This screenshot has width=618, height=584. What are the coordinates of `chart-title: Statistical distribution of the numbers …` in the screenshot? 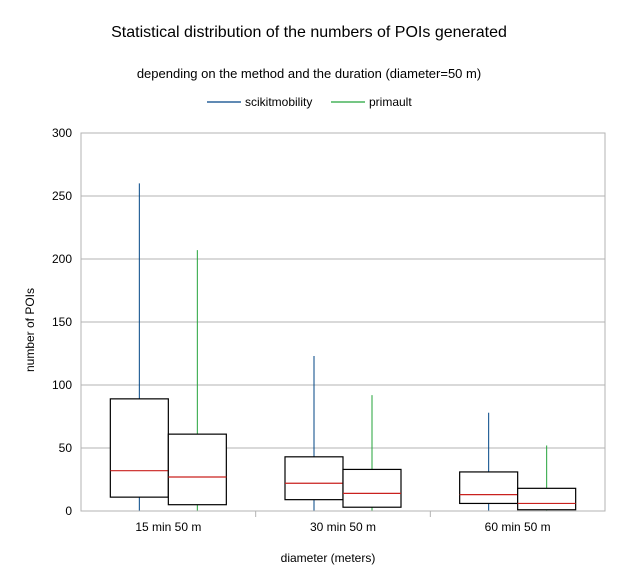 It's located at (309, 32).